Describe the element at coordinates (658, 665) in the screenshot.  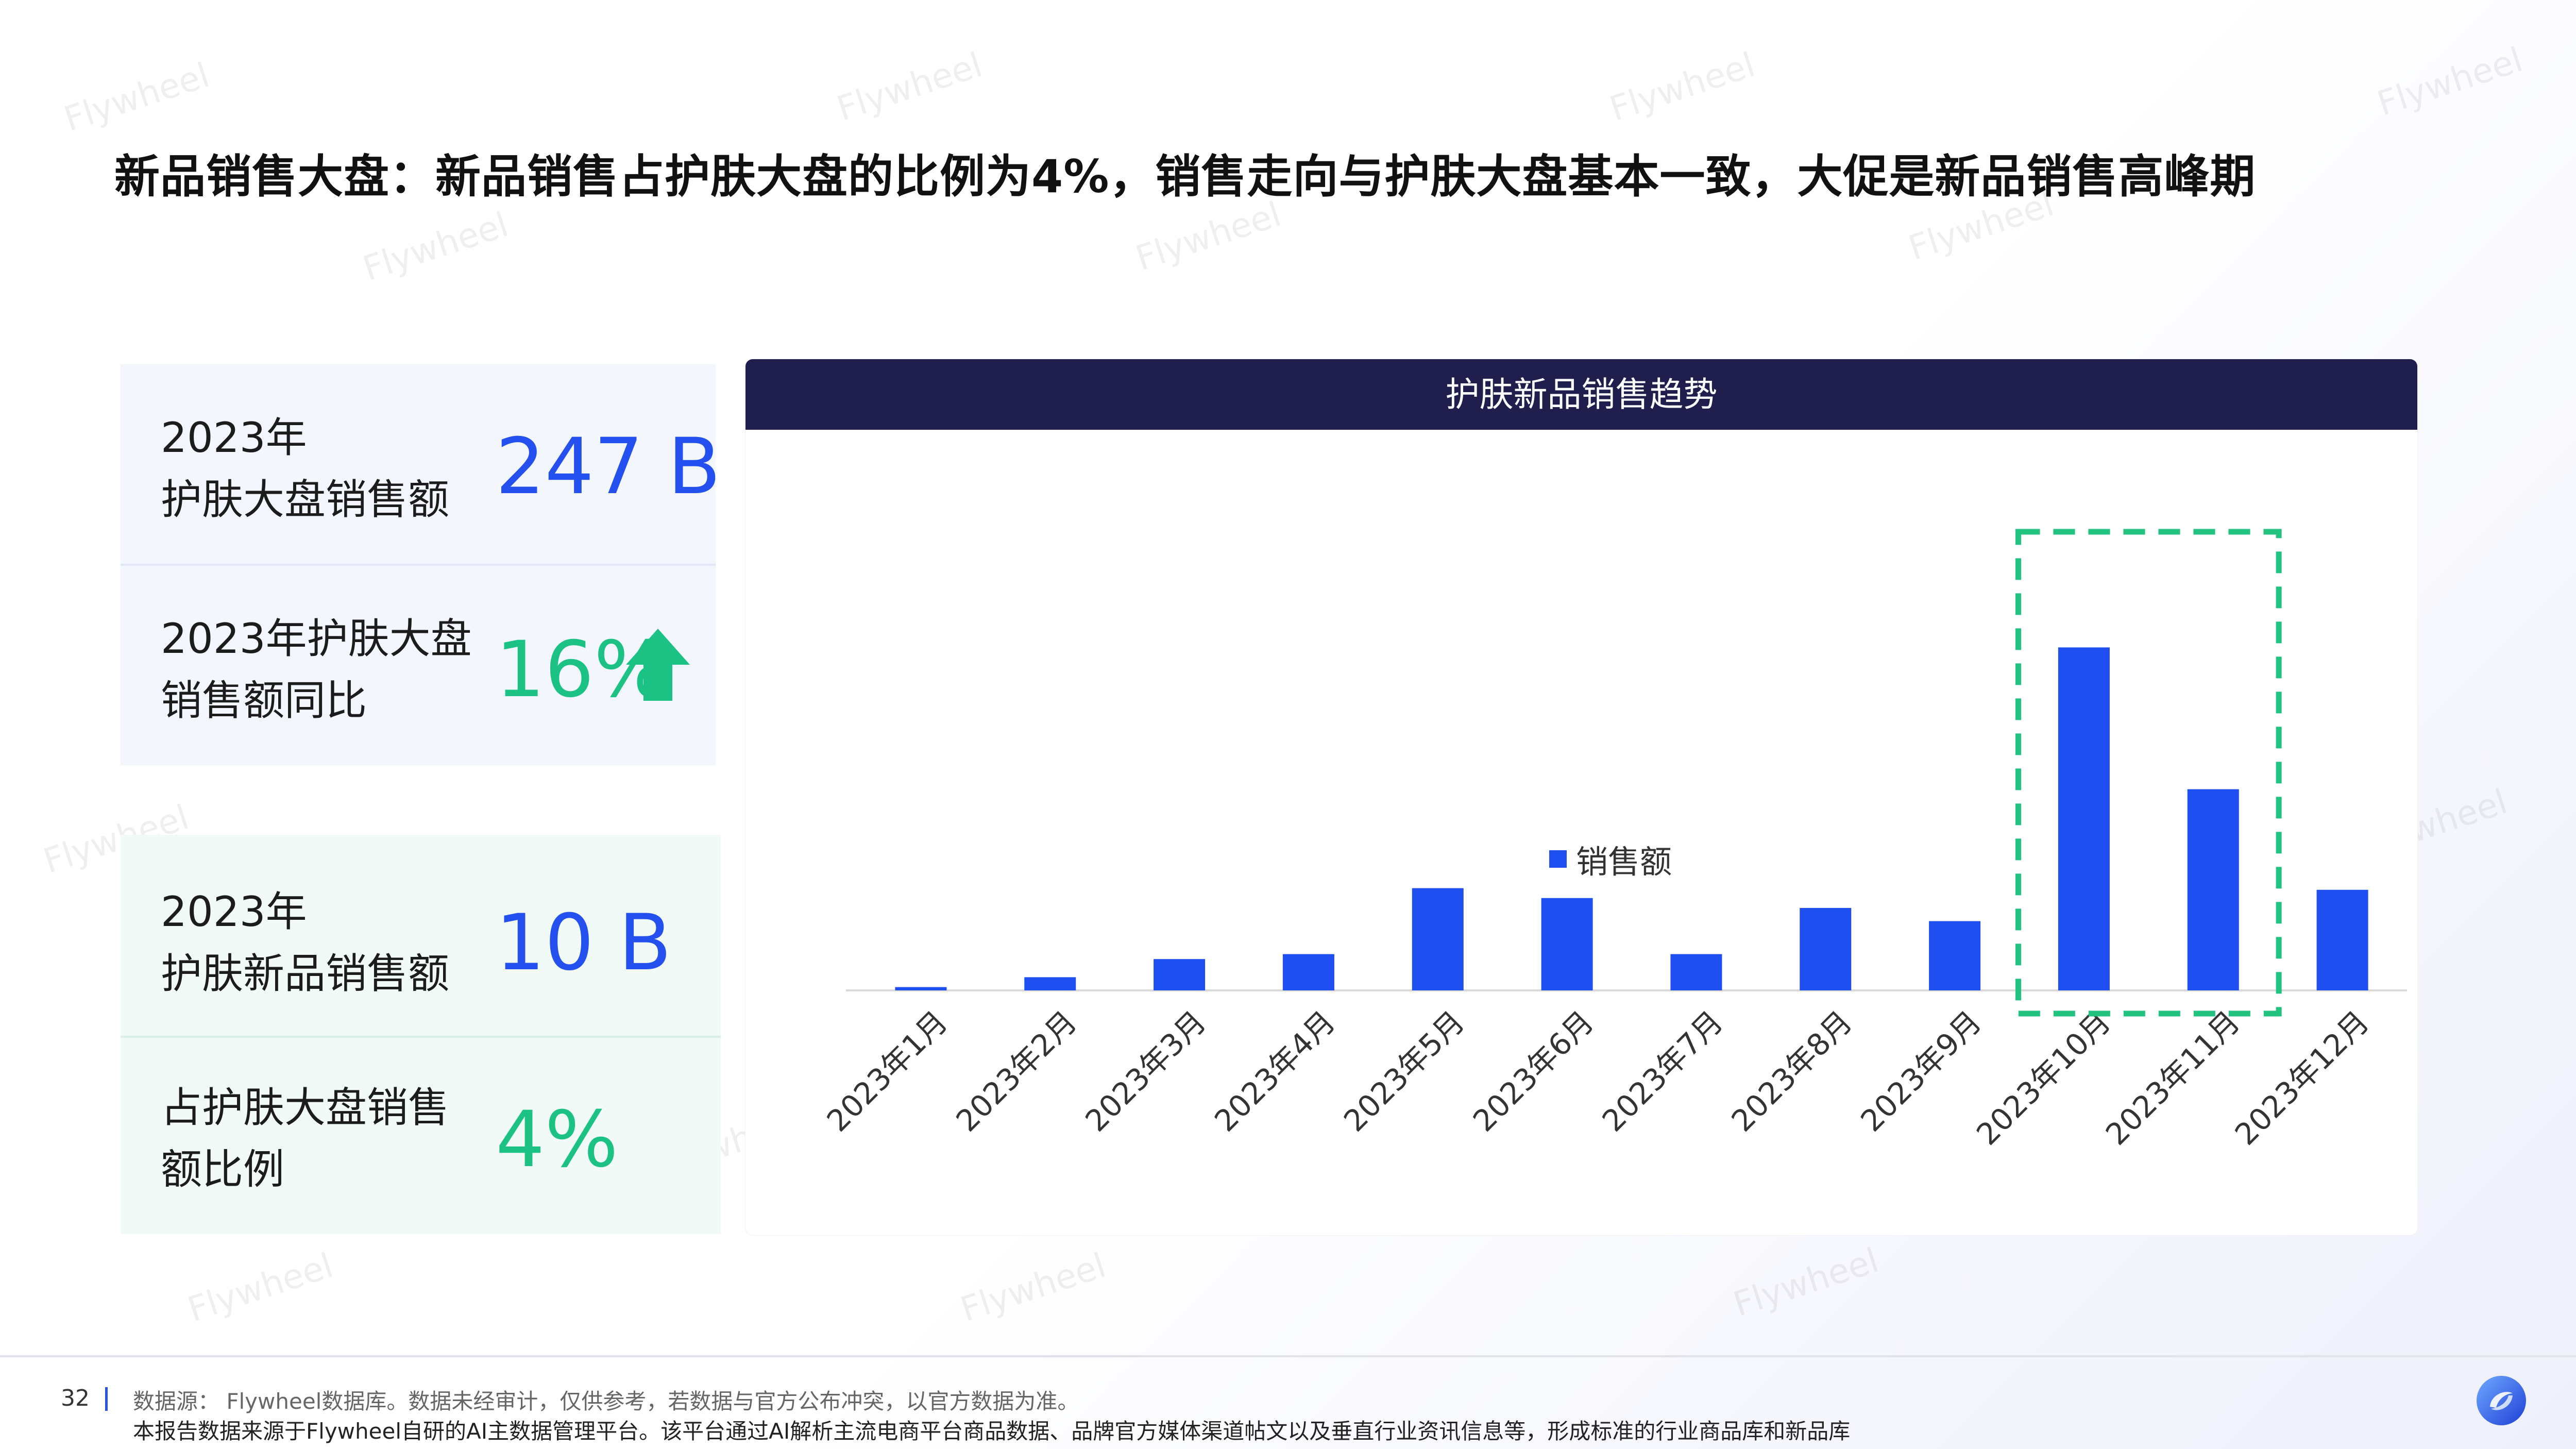
I see `arrow-up-icon` at that location.